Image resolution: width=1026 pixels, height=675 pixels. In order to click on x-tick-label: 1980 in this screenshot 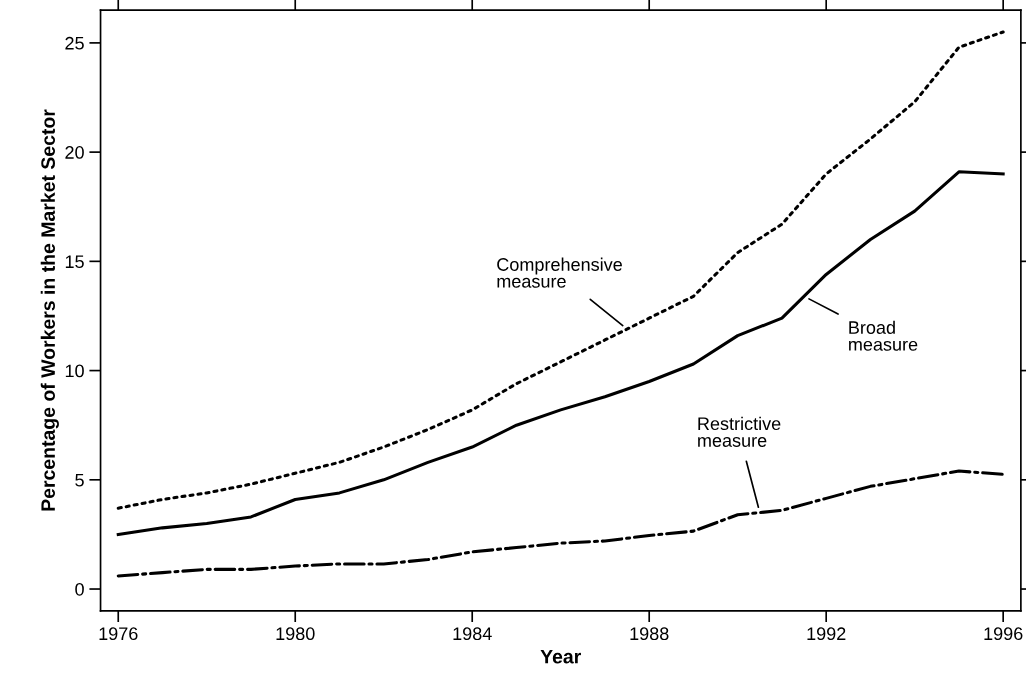, I will do `click(295, 634)`.